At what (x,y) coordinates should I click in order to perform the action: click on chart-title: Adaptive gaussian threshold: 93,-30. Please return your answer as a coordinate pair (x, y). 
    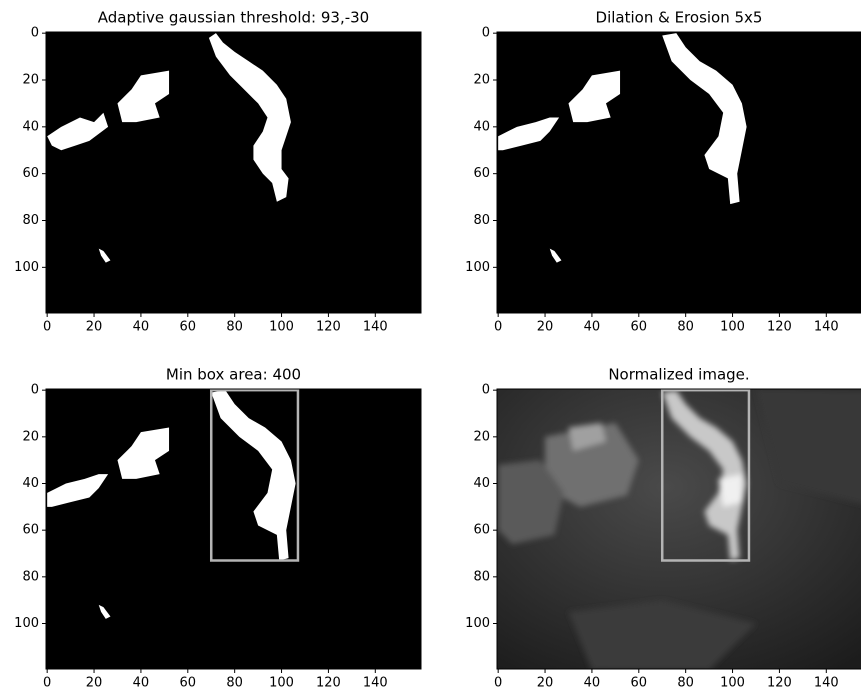
    Looking at the image, I should click on (233, 18).